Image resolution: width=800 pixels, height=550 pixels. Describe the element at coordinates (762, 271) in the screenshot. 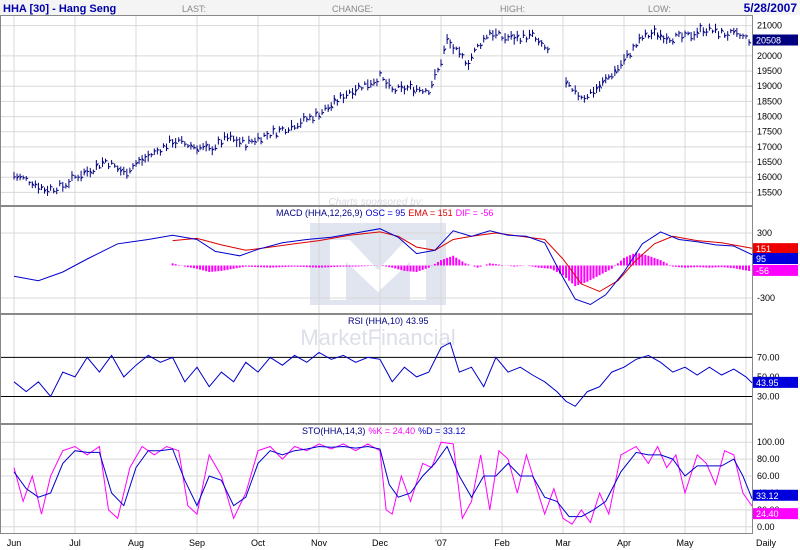

I see `macd-dif-badge: -56` at that location.